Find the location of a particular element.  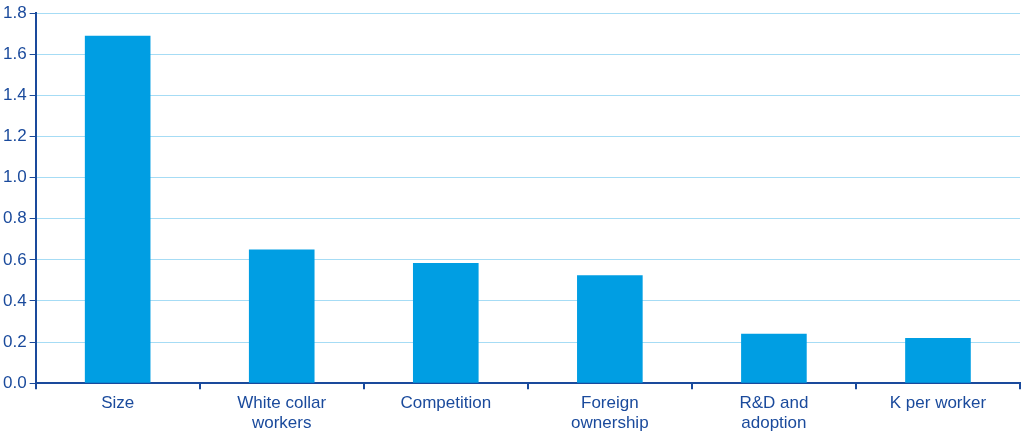

y-tick-label: 1.8 is located at coordinates (14, 12).